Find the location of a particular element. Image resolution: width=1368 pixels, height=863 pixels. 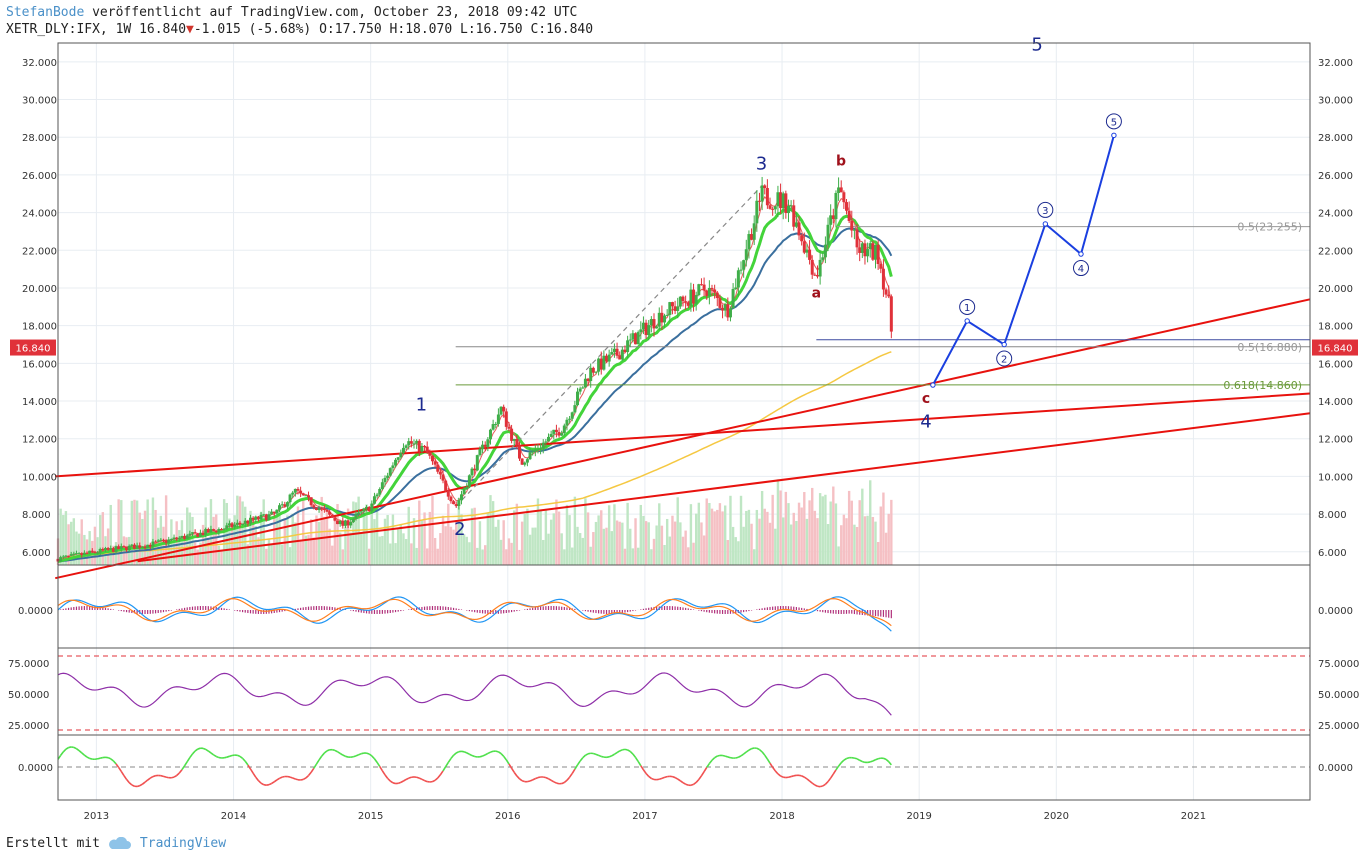

close-value: 16.840 is located at coordinates (570, 29).